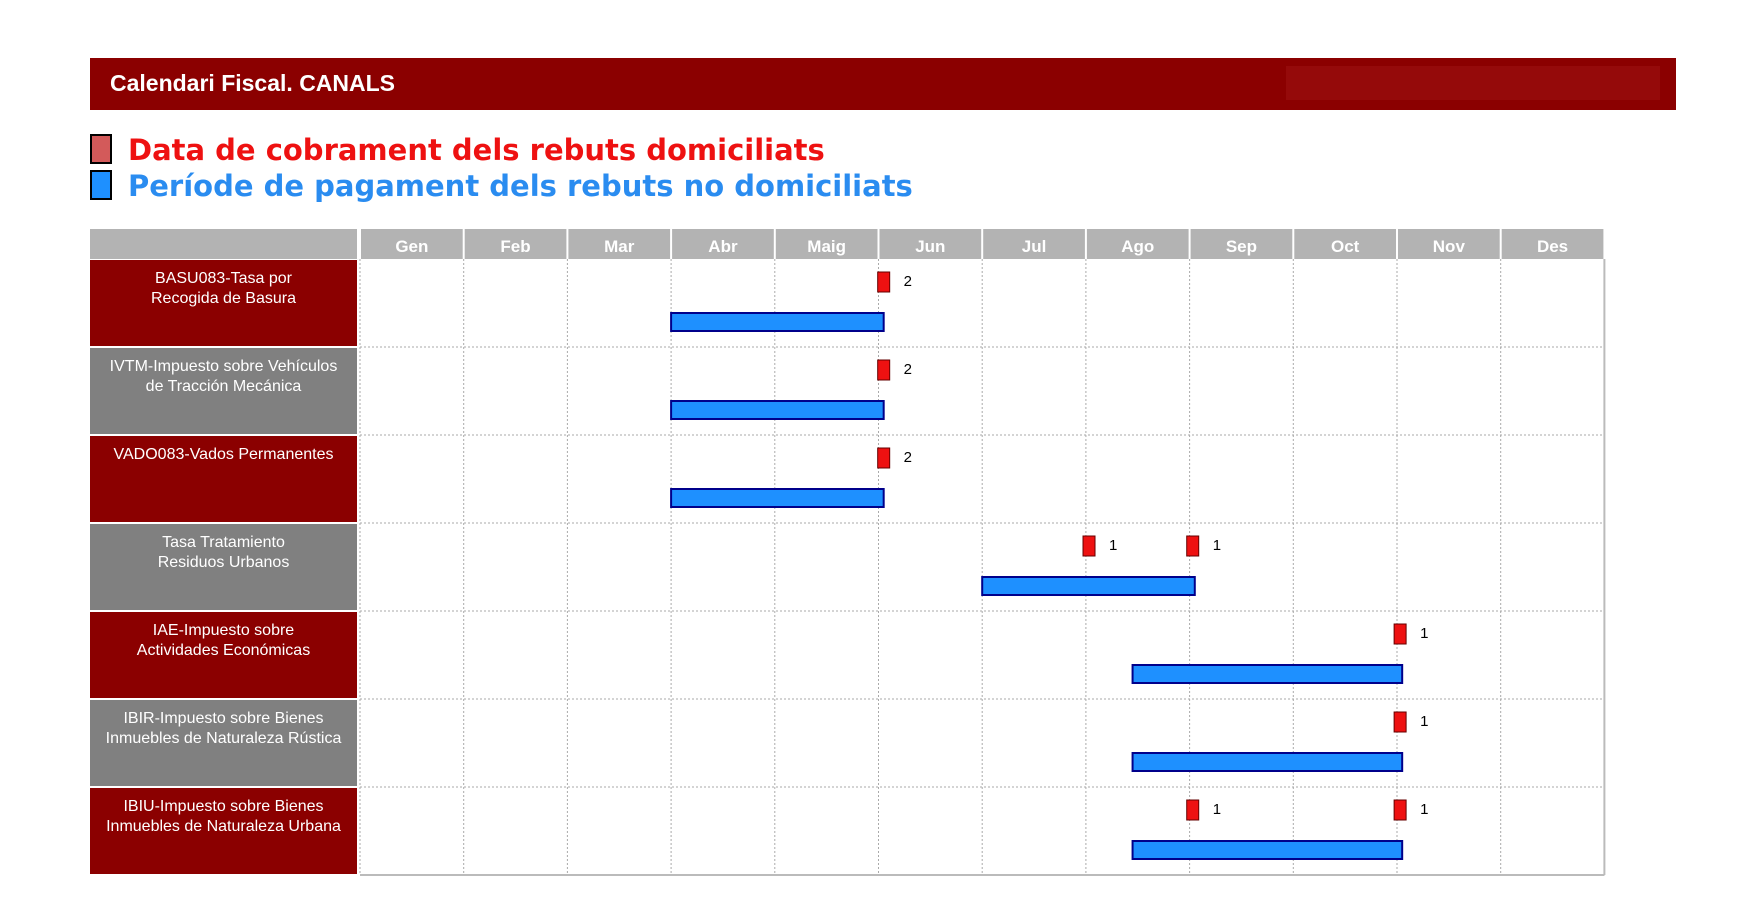 This screenshot has height=916, width=1754. What do you see at coordinates (224, 278) in the screenshot?
I see `row-label-text: BASU083-Tasa por` at bounding box center [224, 278].